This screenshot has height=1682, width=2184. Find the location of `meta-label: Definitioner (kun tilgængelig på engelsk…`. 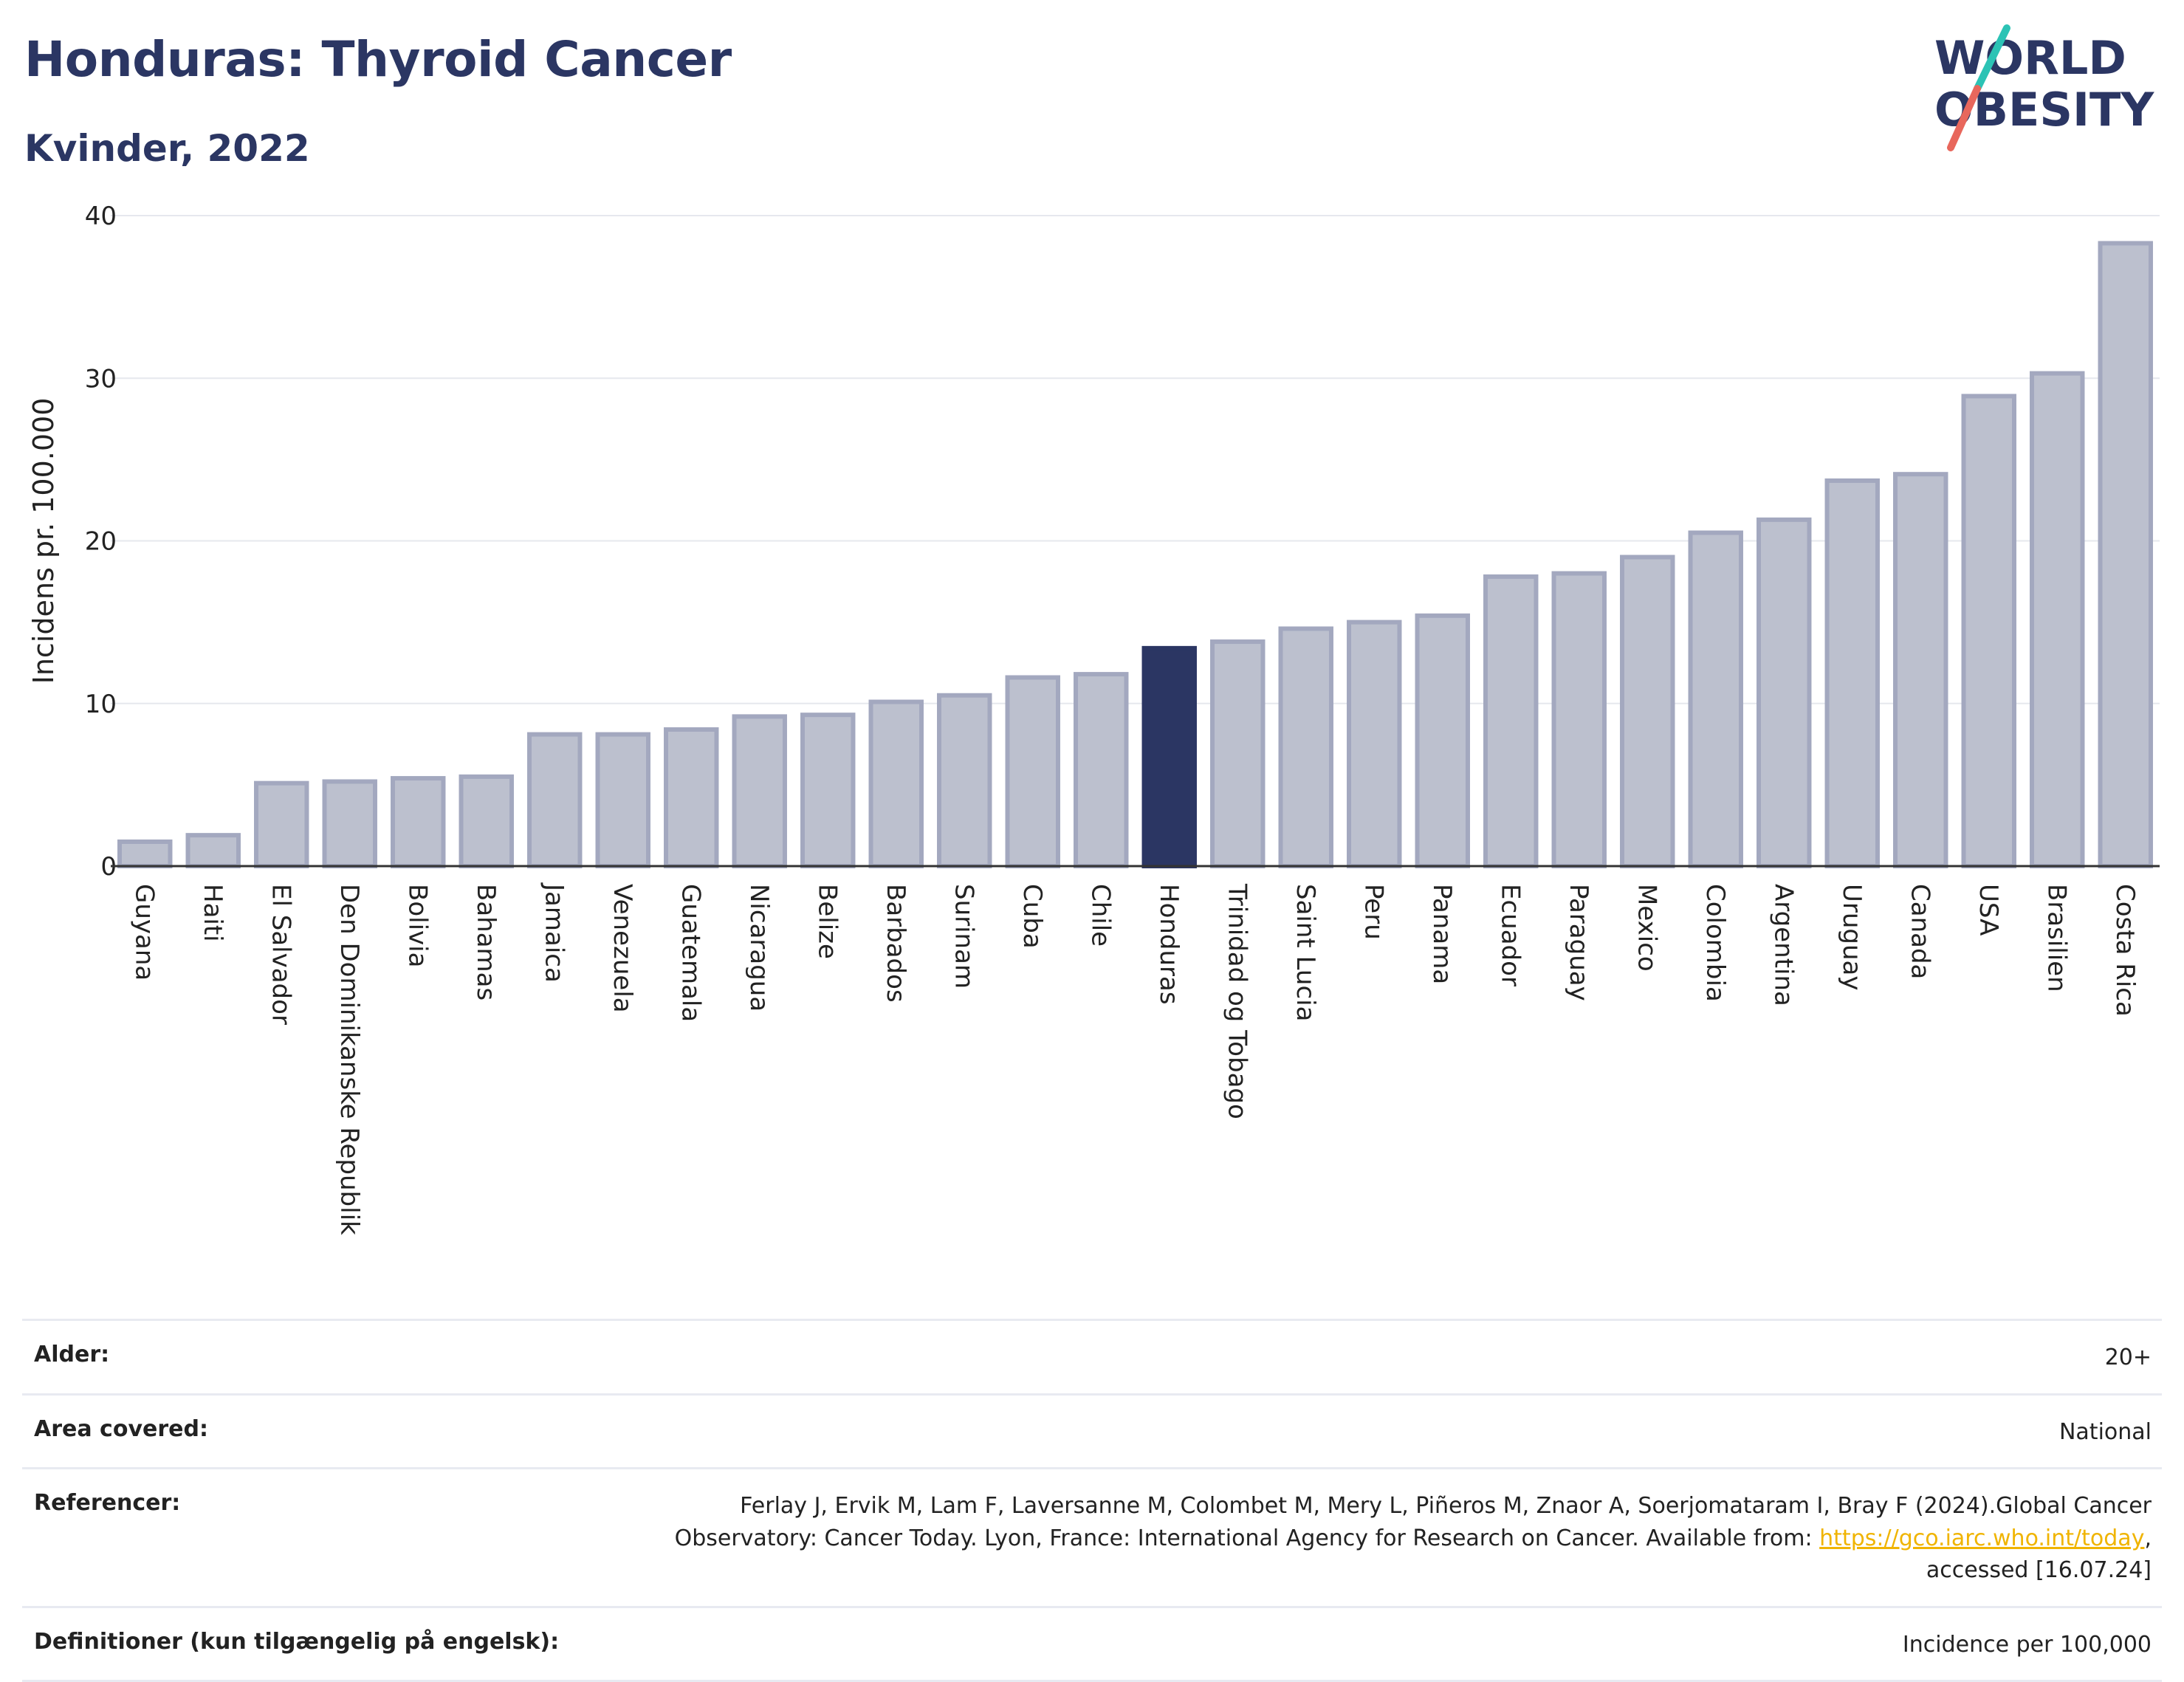

meta-label: Definitioner (kun tilgængelig på engelsk… is located at coordinates (296, 1642).